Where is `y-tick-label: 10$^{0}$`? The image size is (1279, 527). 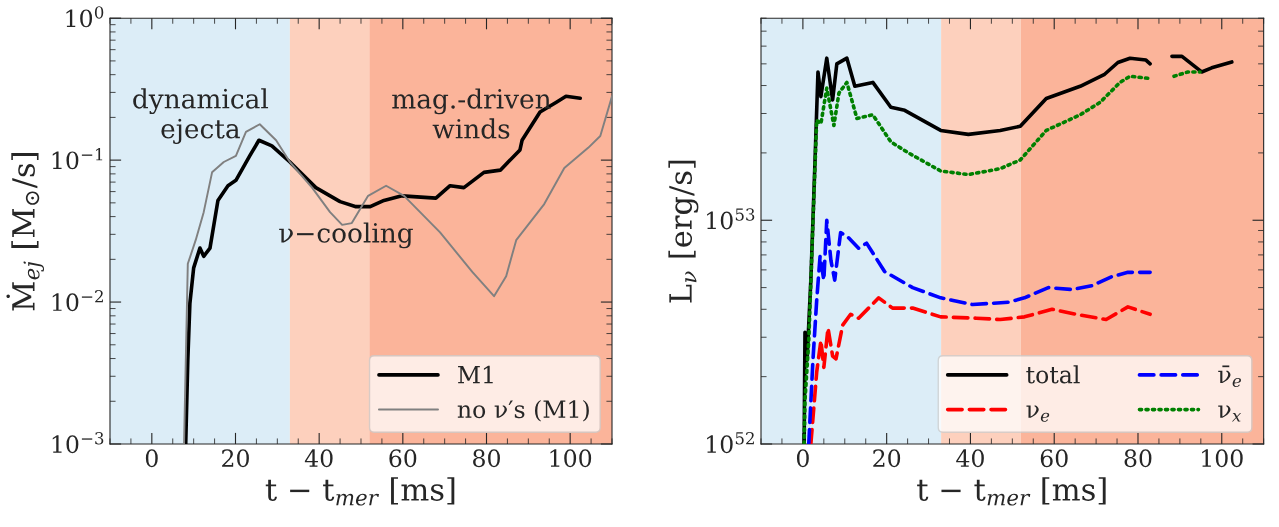 y-tick-label: 10$^{0}$ is located at coordinates (85, 17).